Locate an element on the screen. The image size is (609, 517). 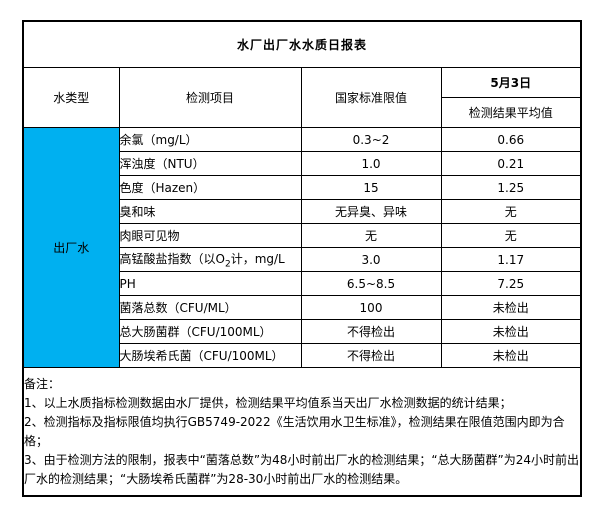
row-item-cell: 高锰酸盐指数（以O2计，mg/L is located at coordinates (210, 259).